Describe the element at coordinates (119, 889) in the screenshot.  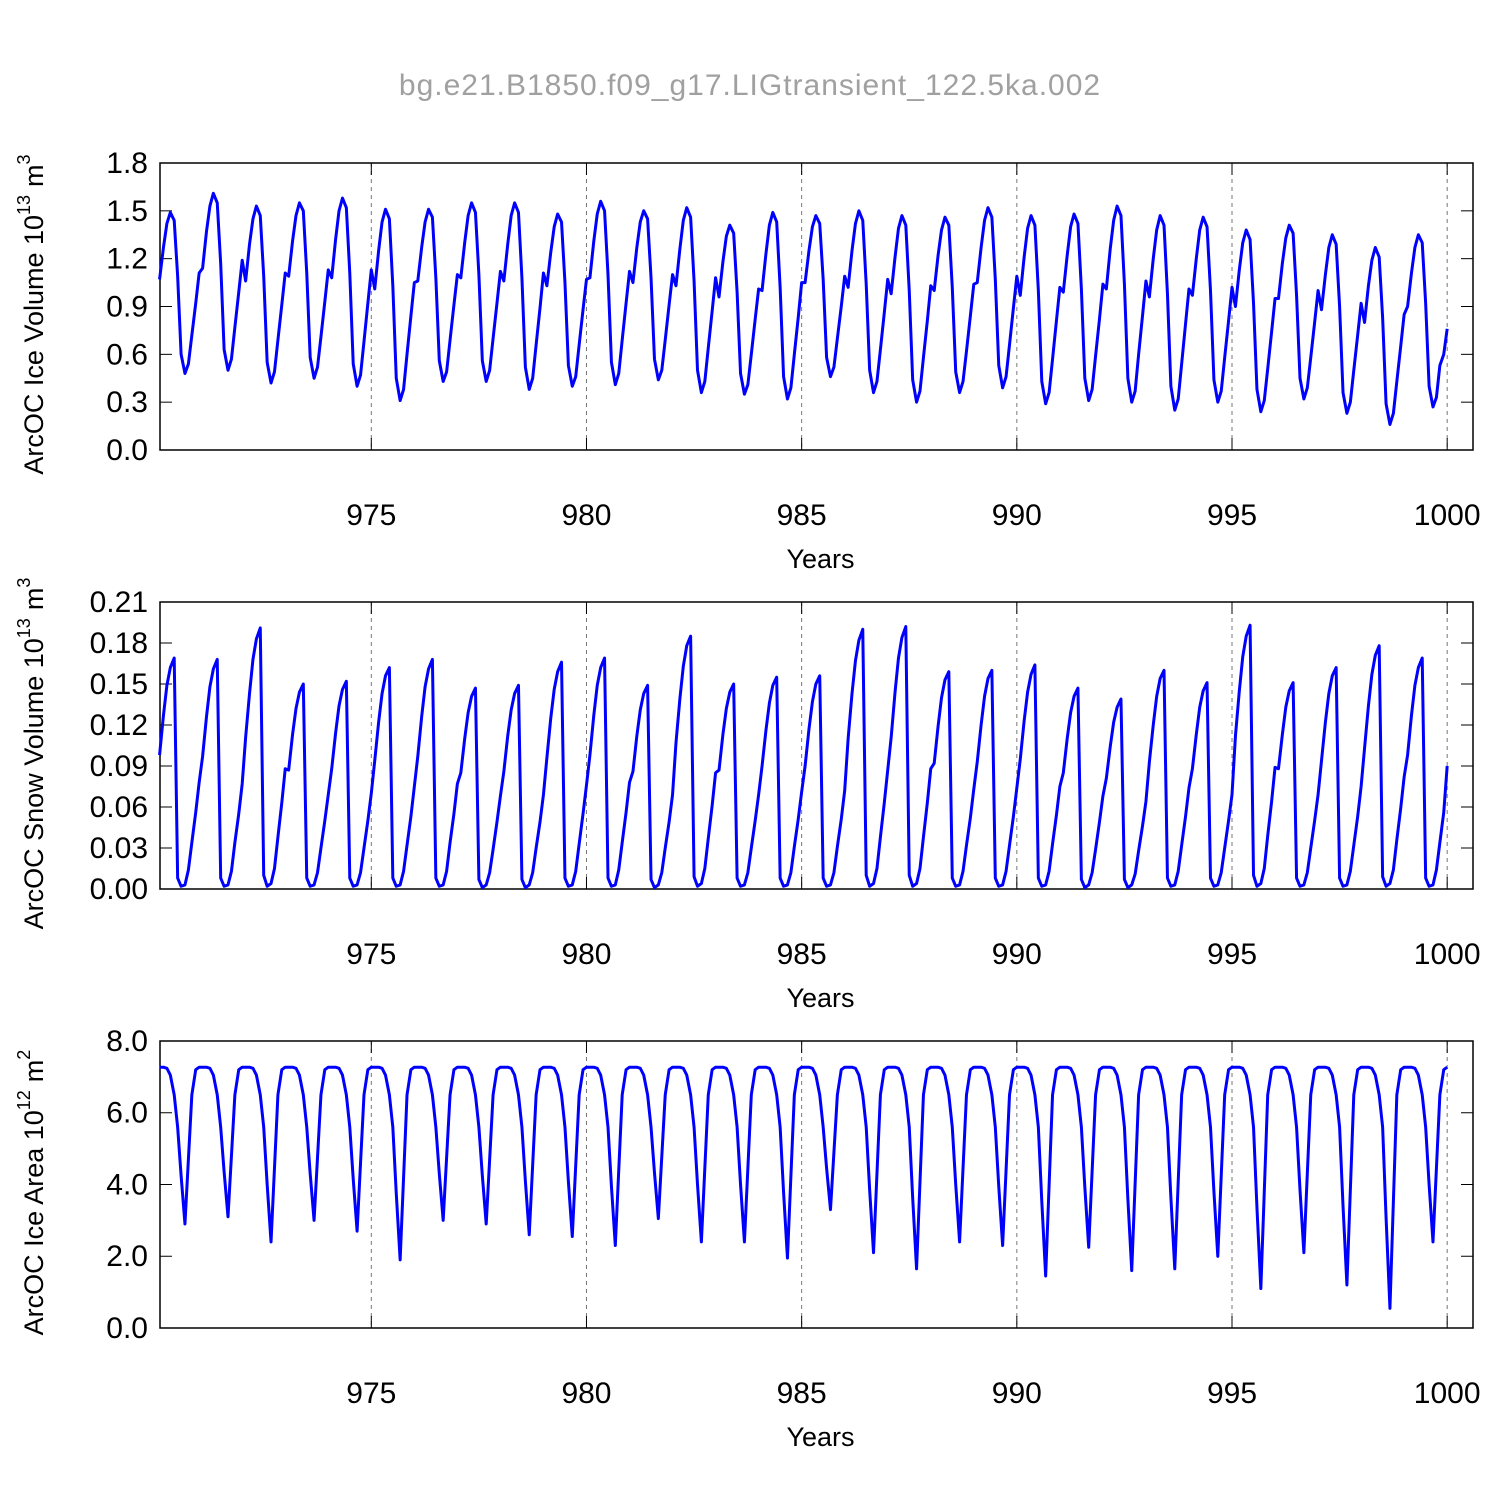
I see `y-tick-label: 0.00` at that location.